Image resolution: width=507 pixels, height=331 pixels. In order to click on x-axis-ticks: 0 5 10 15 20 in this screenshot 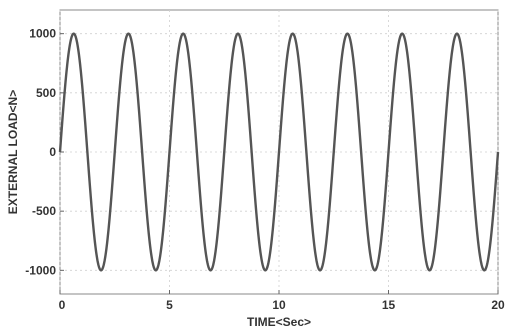, I will do `click(282, 301)`.